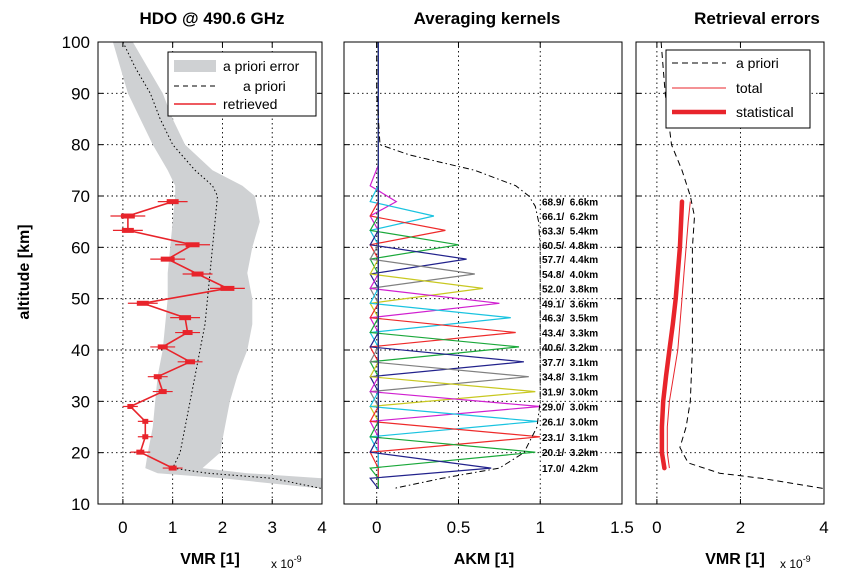 The width and height of the screenshot is (845, 577). What do you see at coordinates (484, 559) in the screenshot?
I see `panel2-xlabel: AKM [1]` at bounding box center [484, 559].